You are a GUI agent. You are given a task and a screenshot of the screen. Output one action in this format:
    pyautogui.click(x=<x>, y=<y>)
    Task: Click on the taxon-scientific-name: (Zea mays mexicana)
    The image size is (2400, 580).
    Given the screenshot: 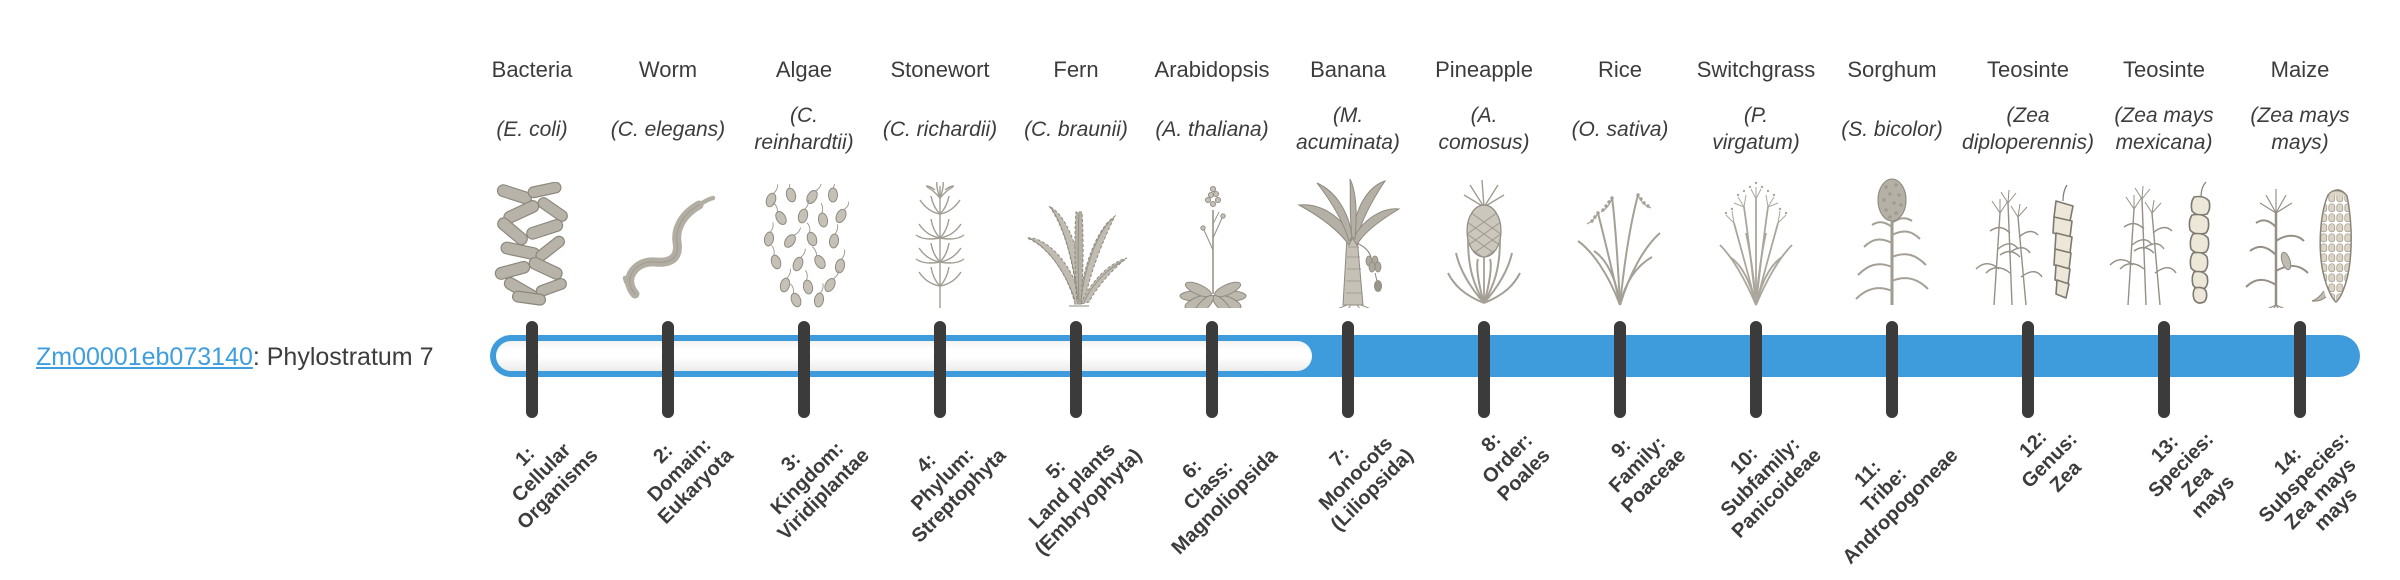 What is the action you would take?
    pyautogui.click(x=2164, y=129)
    